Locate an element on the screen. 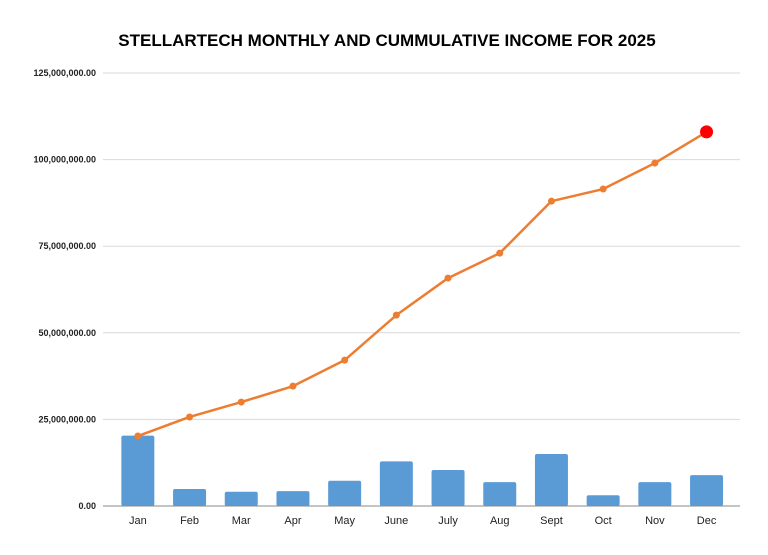 The width and height of the screenshot is (768, 555). x-tick-label: Oct is located at coordinates (603, 521).